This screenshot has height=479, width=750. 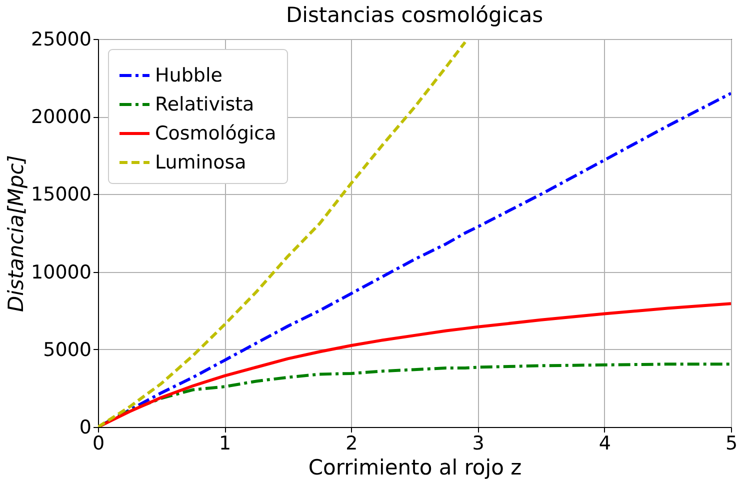 I want to click on x-tick-label: 0, so click(x=98, y=443).